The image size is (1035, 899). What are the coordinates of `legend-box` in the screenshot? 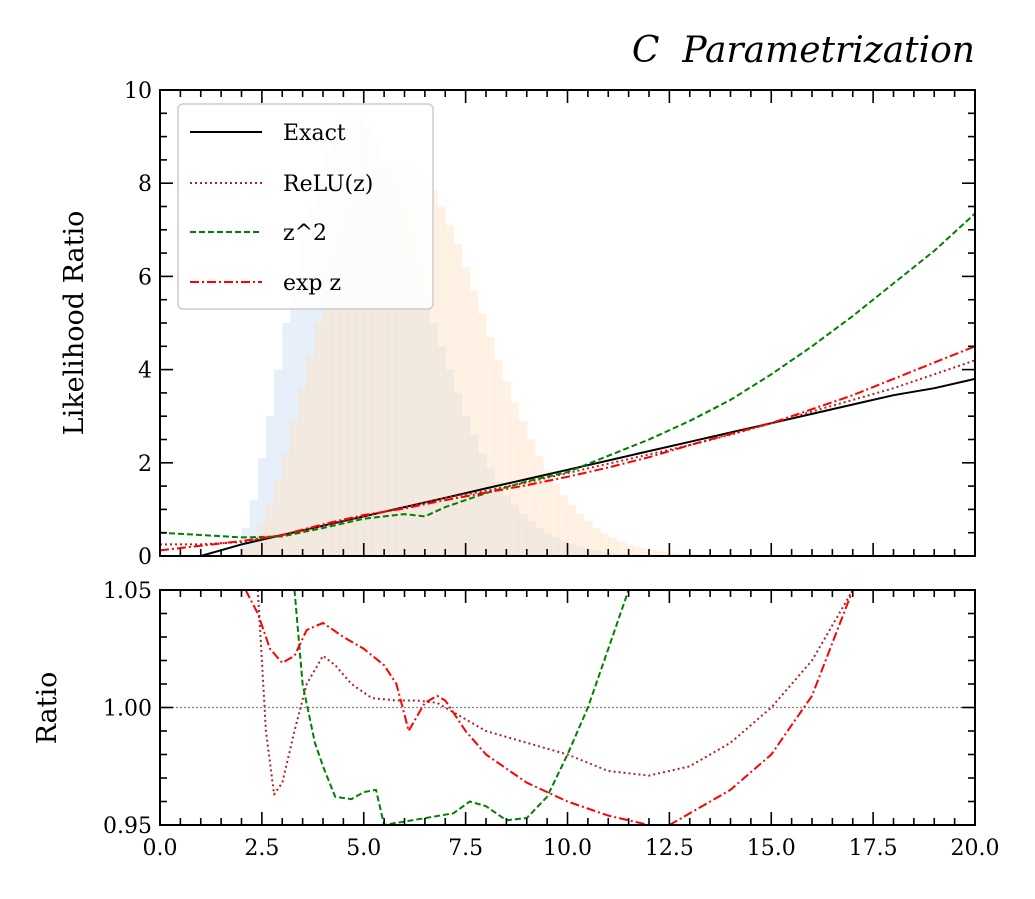 It's located at (305, 206).